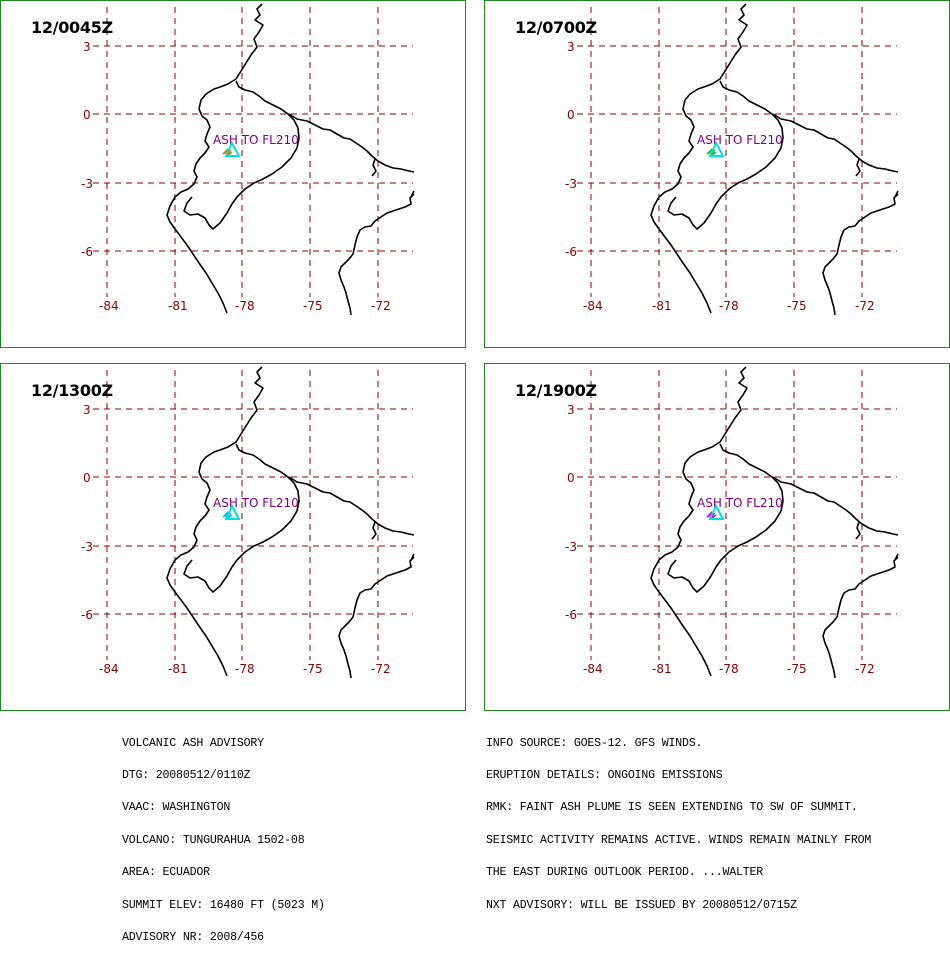  Describe the element at coordinates (556, 27) in the screenshot. I see `panel-time-label: 12/0700Z` at that location.